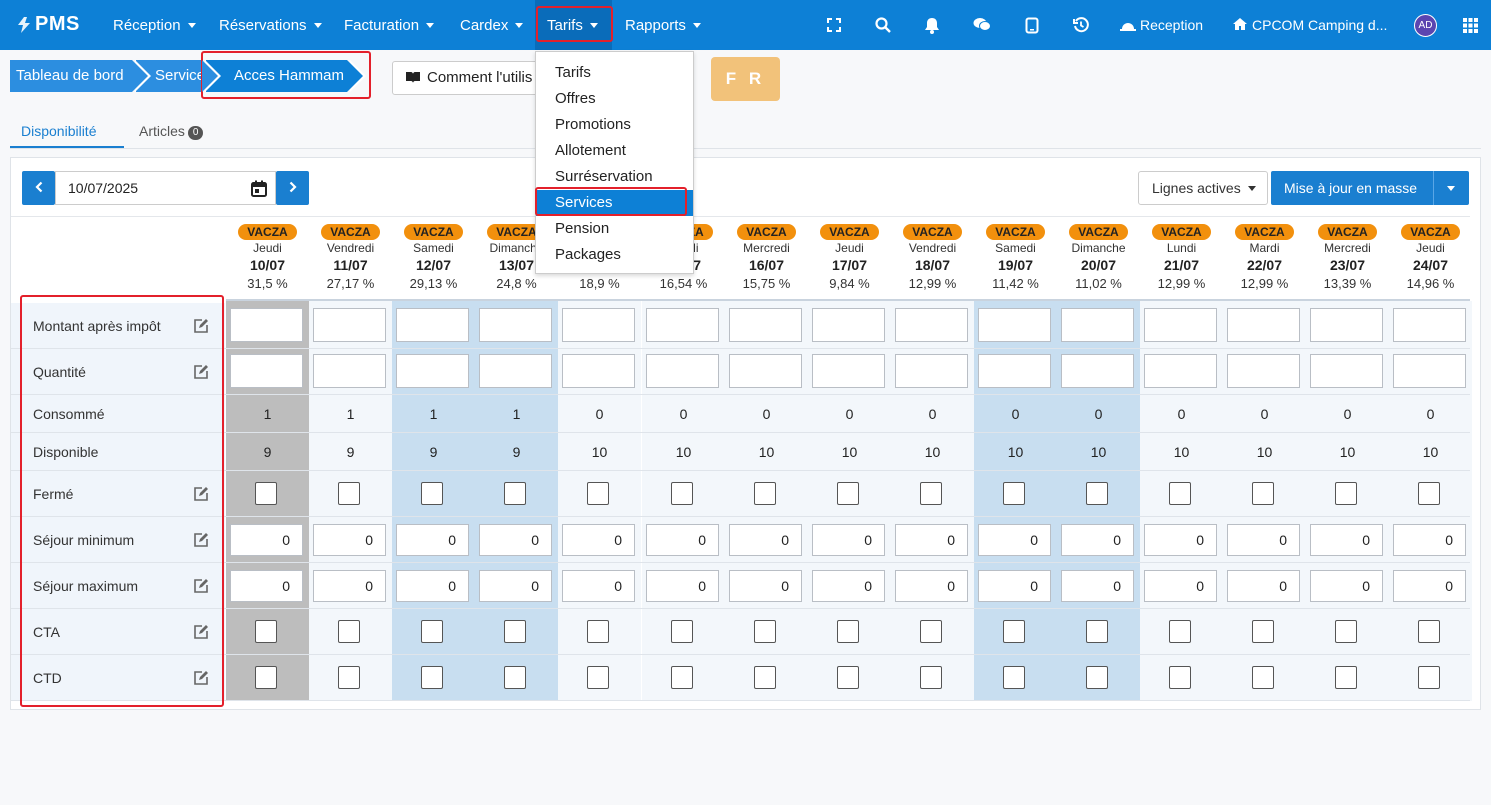 The height and width of the screenshot is (805, 1491). What do you see at coordinates (171, 132) in the screenshot?
I see `tab-articles: Articles 0` at bounding box center [171, 132].